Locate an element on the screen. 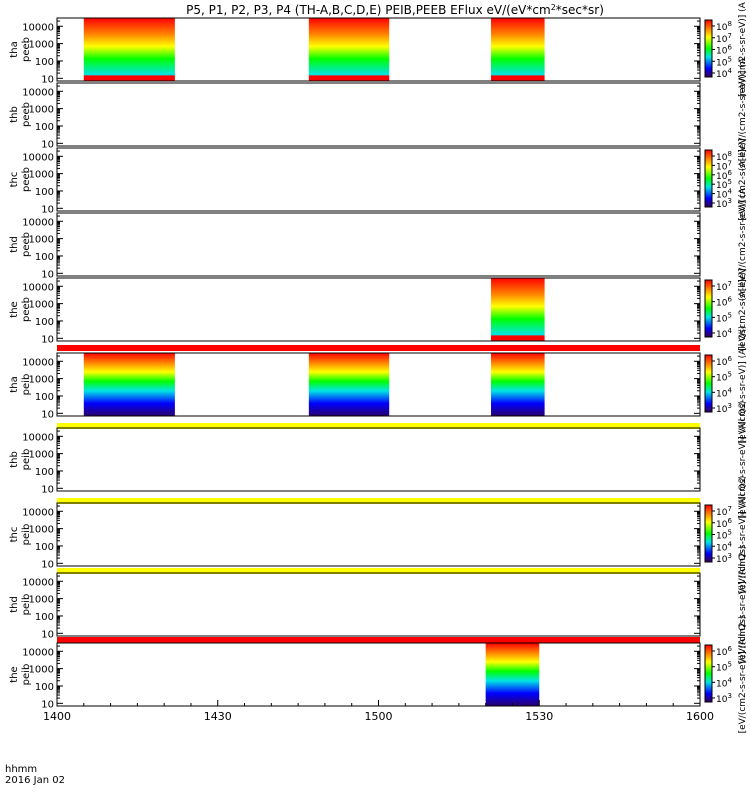 The width and height of the screenshot is (750, 800). x-axis-label-date: 2016 Jan 02 is located at coordinates (35, 780).